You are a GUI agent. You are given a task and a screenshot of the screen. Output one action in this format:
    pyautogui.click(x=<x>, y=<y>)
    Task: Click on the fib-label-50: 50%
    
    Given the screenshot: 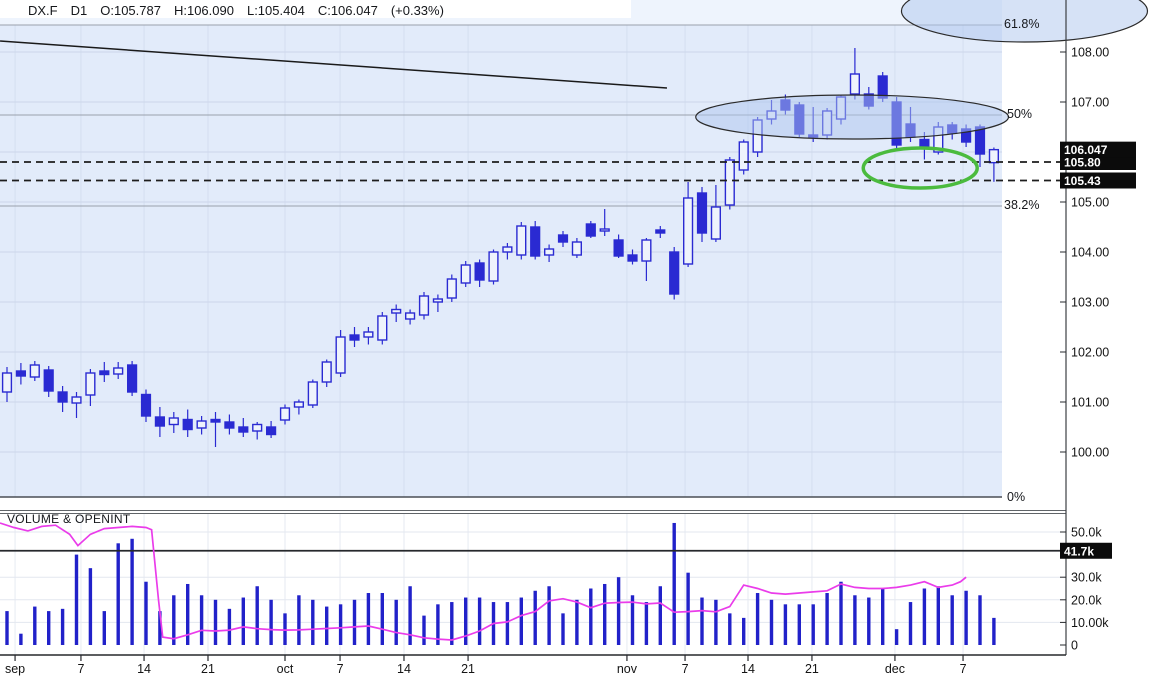 What is the action you would take?
    pyautogui.click(x=1020, y=114)
    